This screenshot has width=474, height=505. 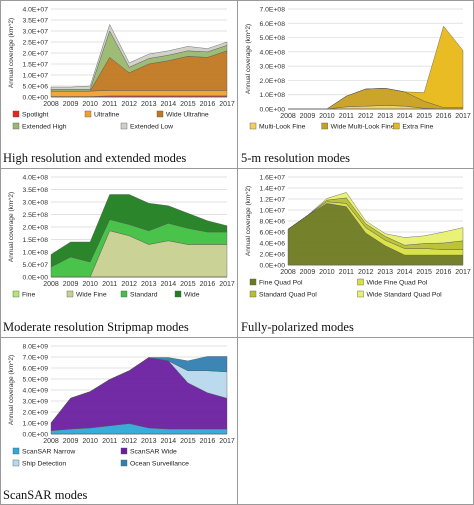 I want to click on legend-swatch-wide-fine-quad-pol, so click(x=360, y=282).